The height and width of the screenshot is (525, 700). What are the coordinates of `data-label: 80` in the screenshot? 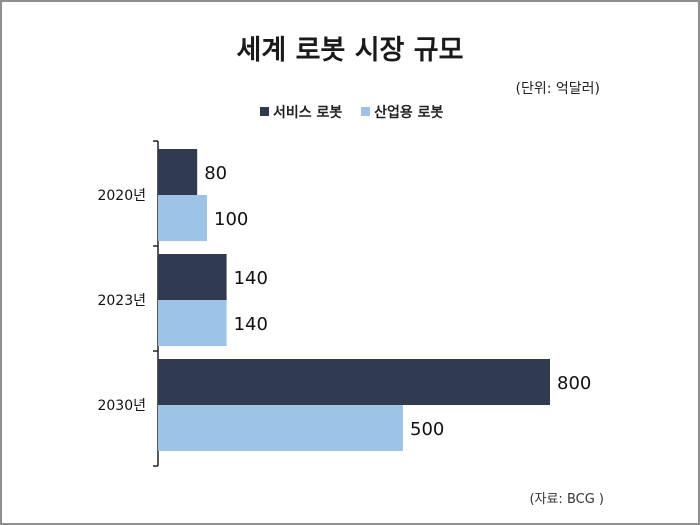 It's located at (215, 173).